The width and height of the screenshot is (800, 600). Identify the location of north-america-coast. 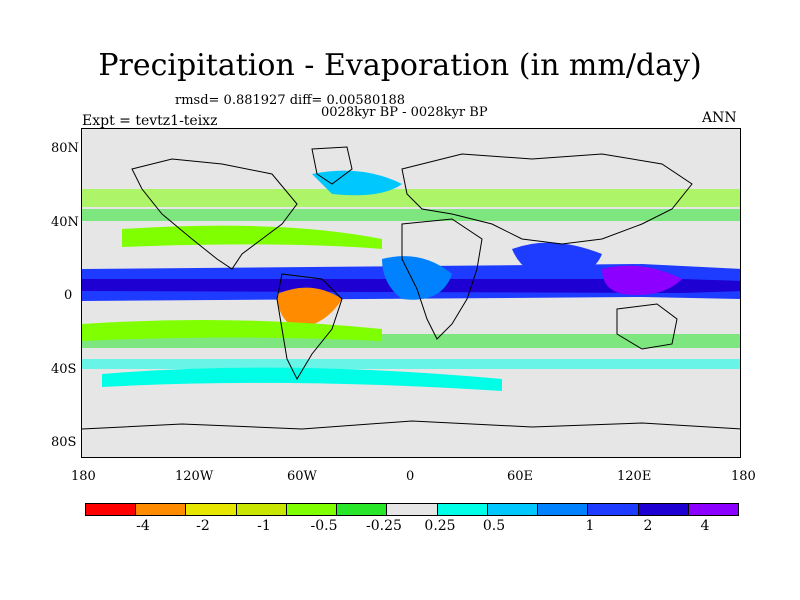
(214, 214).